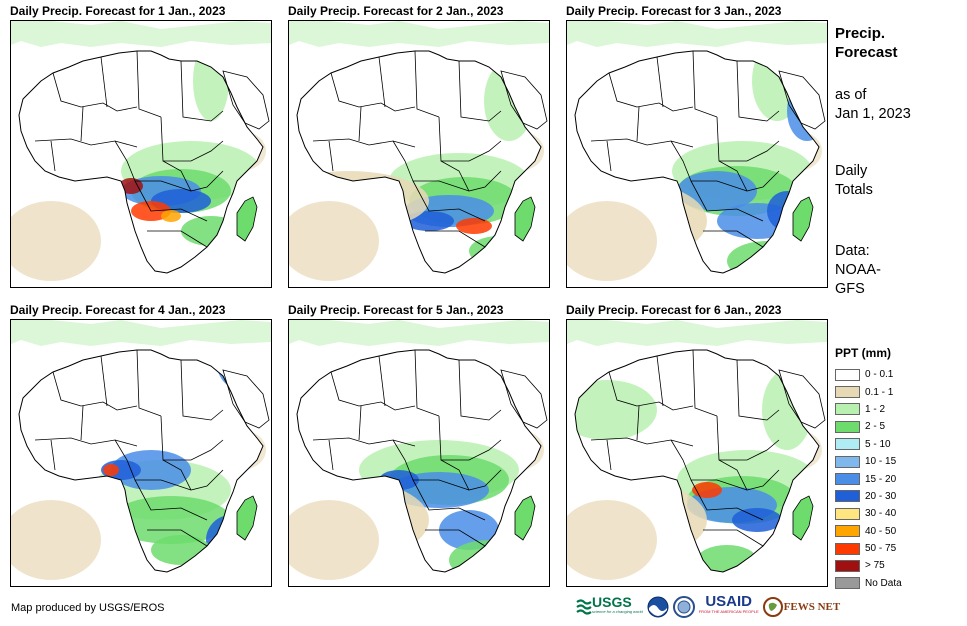 The width and height of the screenshot is (967, 626). I want to click on legend-label: 40 - 50, so click(881, 531).